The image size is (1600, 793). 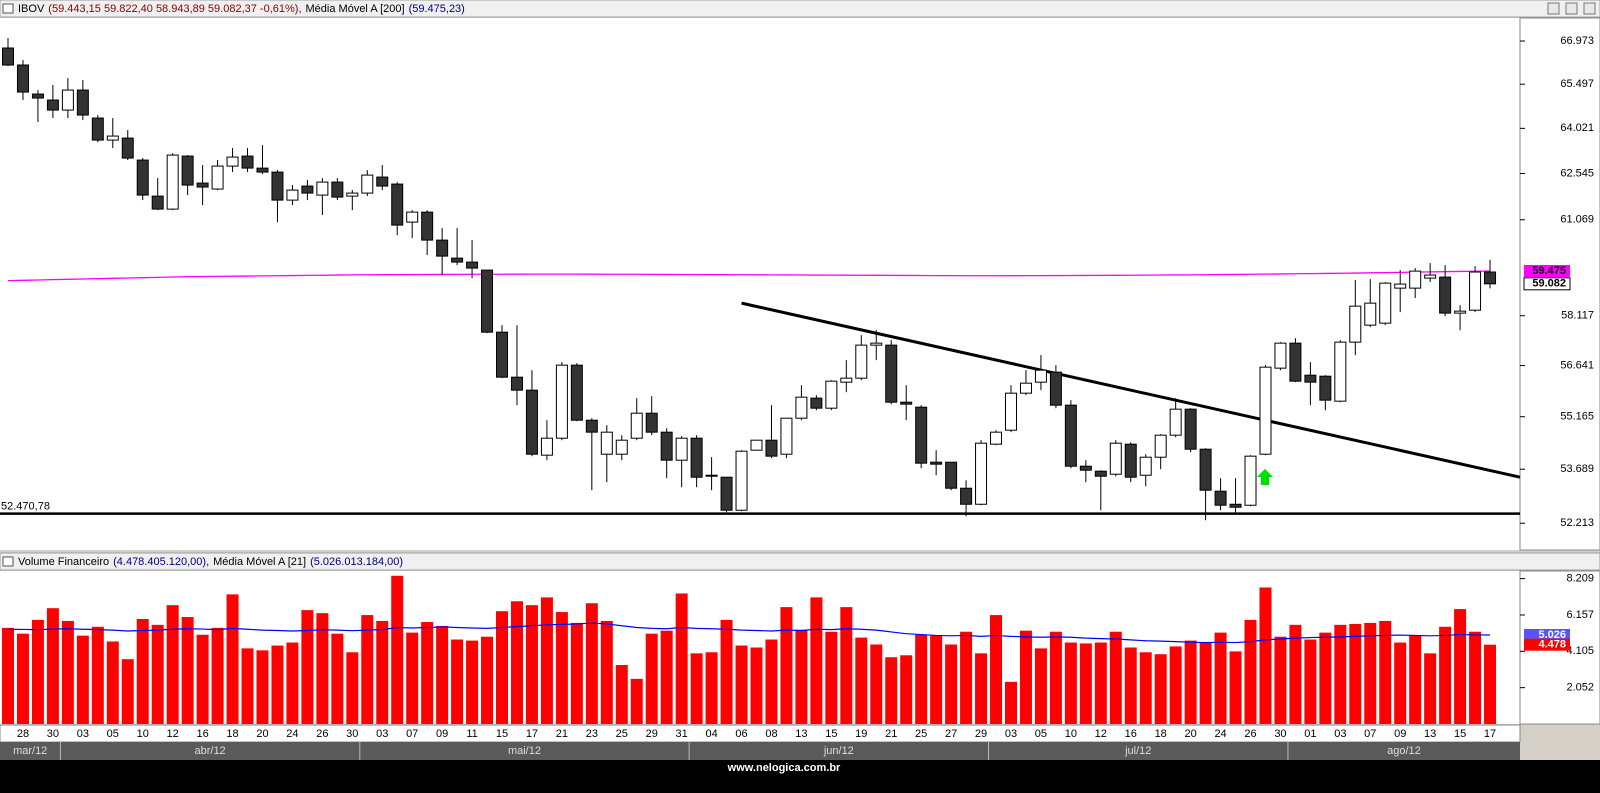 What do you see at coordinates (292, 734) in the screenshot?
I see `x-tick-label: 24` at bounding box center [292, 734].